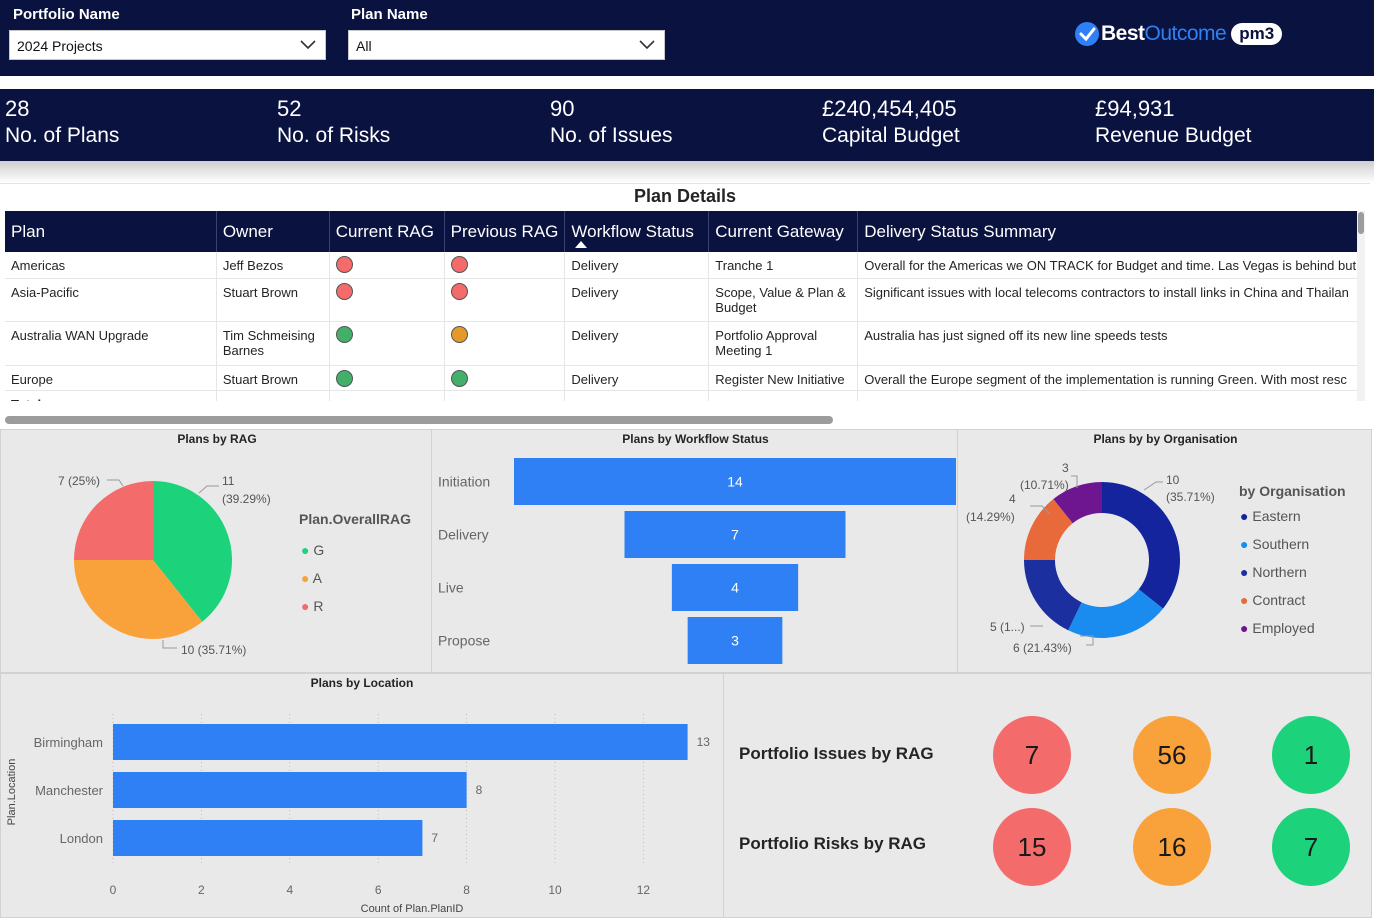 This screenshot has width=1374, height=923. I want to click on kpi-value: £94,931, so click(1135, 108).